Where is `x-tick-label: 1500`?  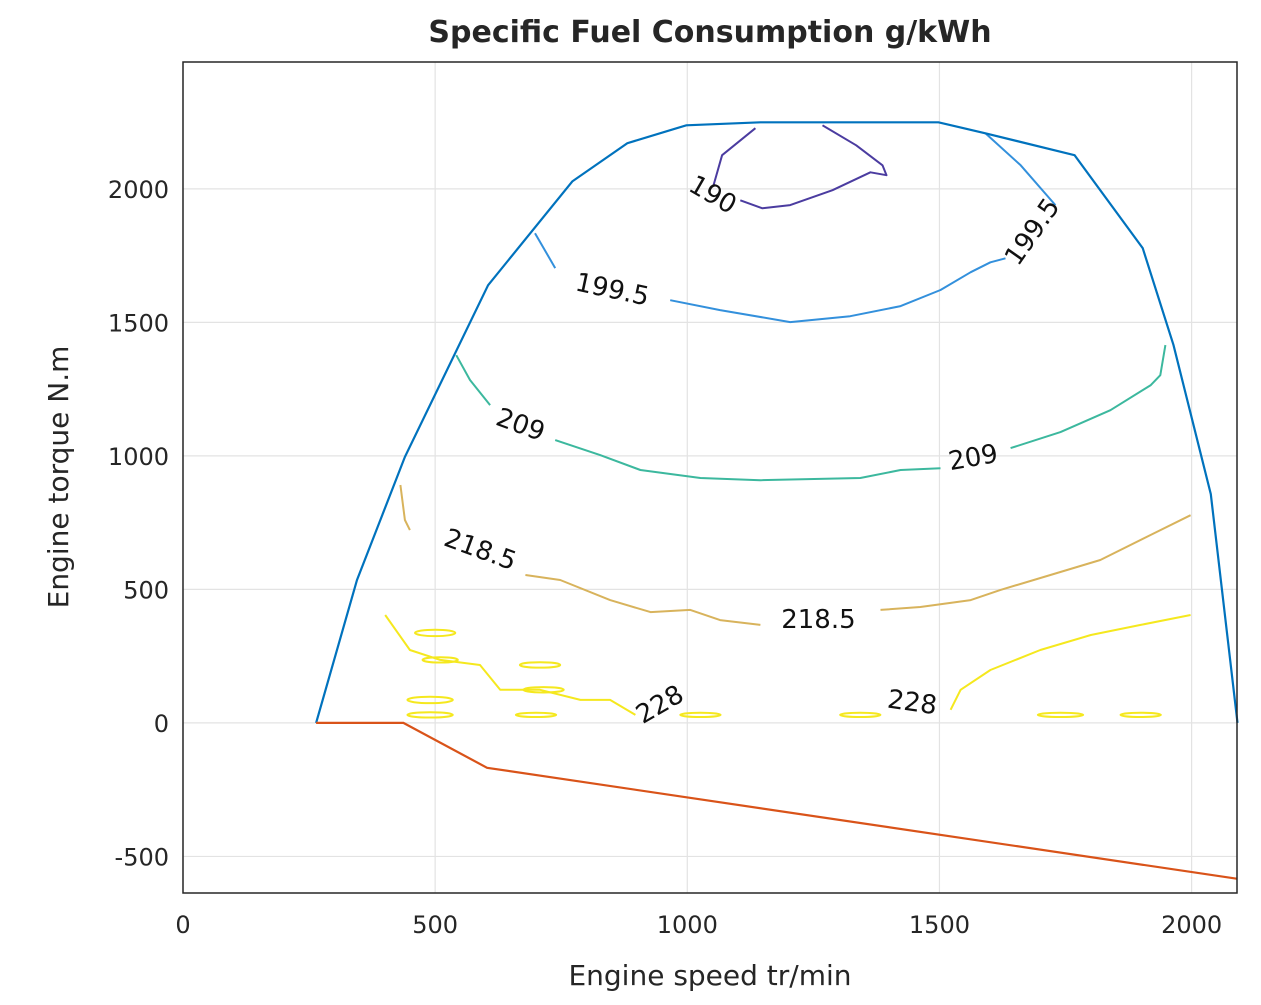
x-tick-label: 1500 is located at coordinates (939, 925).